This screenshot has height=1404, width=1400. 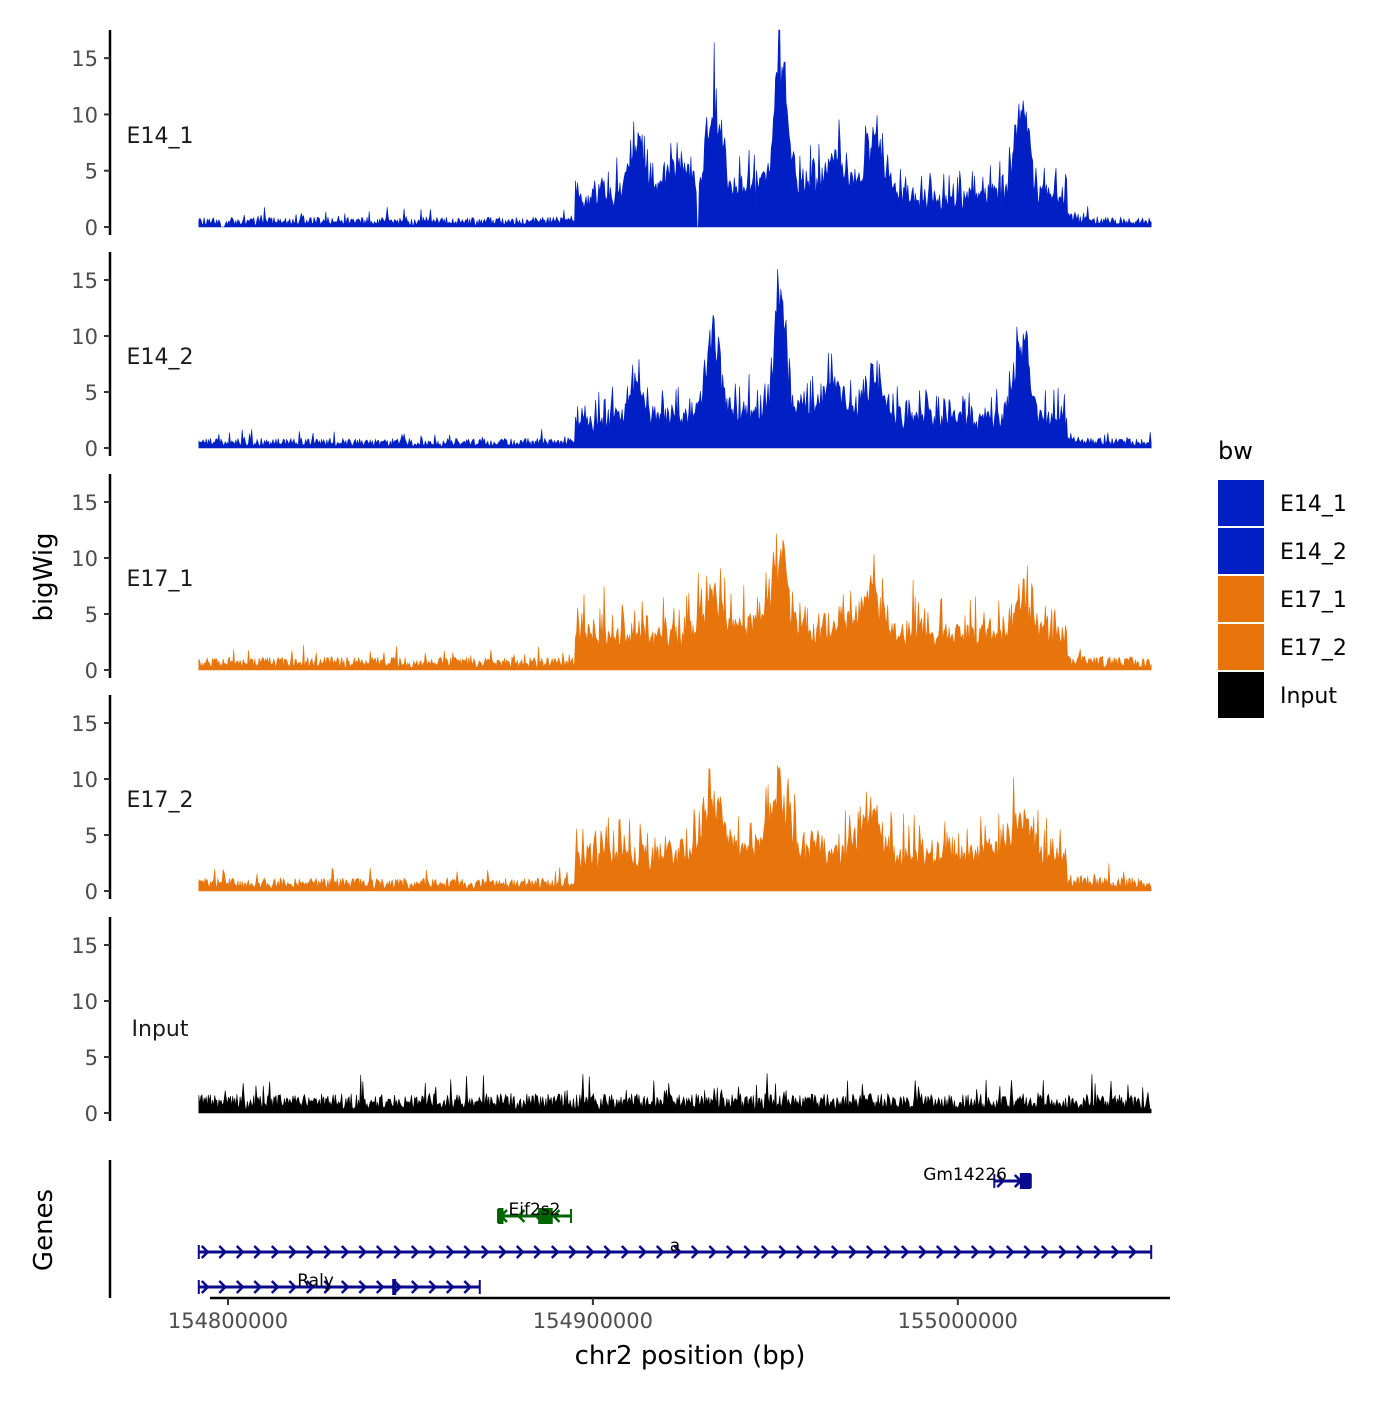 I want to click on gene-Raly: Raly, so click(x=339, y=1283).